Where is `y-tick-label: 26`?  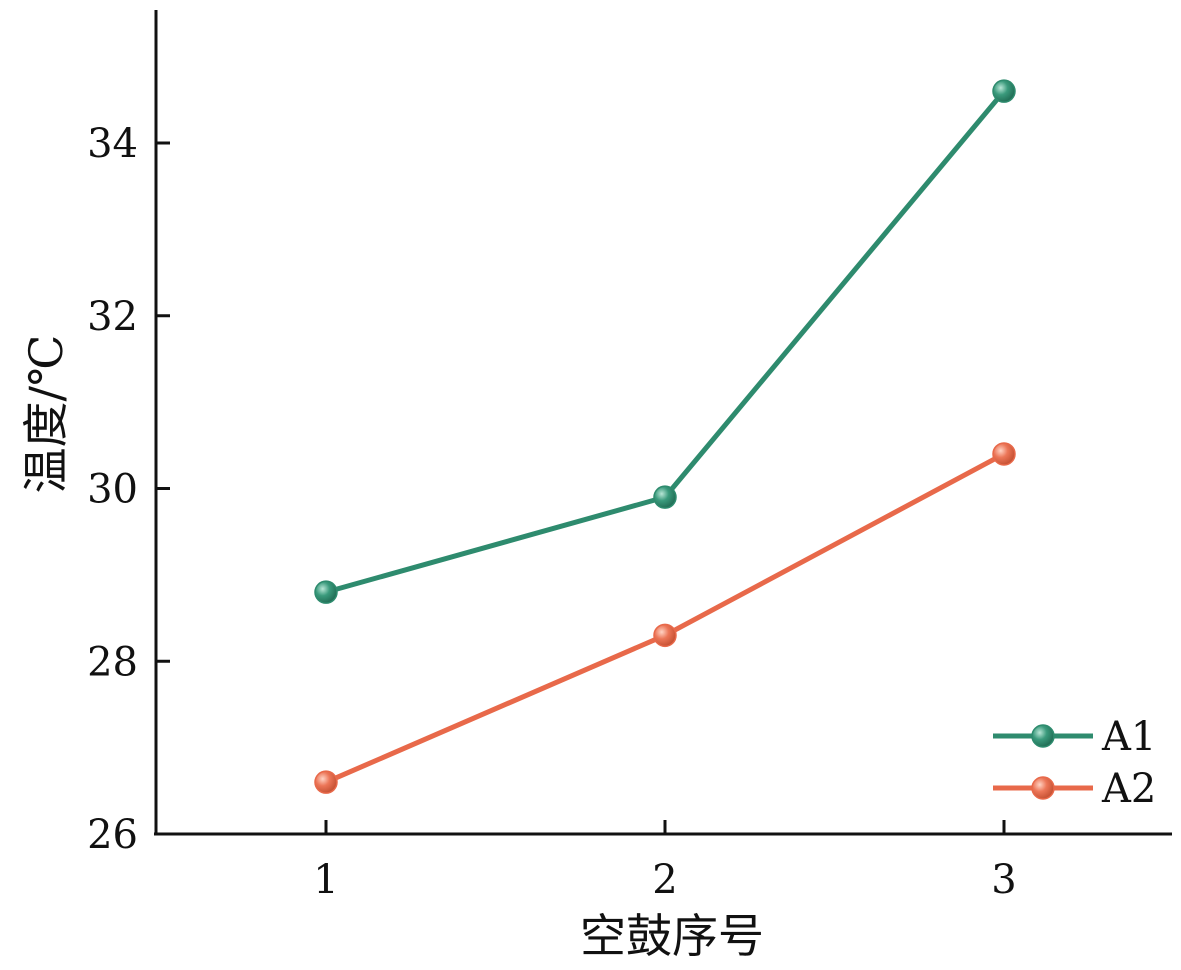
y-tick-label: 26 is located at coordinates (112, 835).